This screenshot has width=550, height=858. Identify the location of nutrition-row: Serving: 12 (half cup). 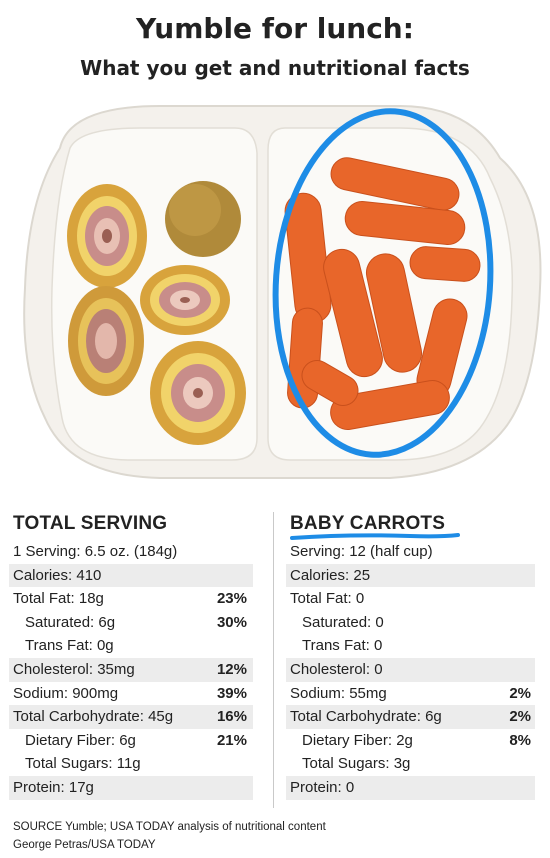
(410, 552).